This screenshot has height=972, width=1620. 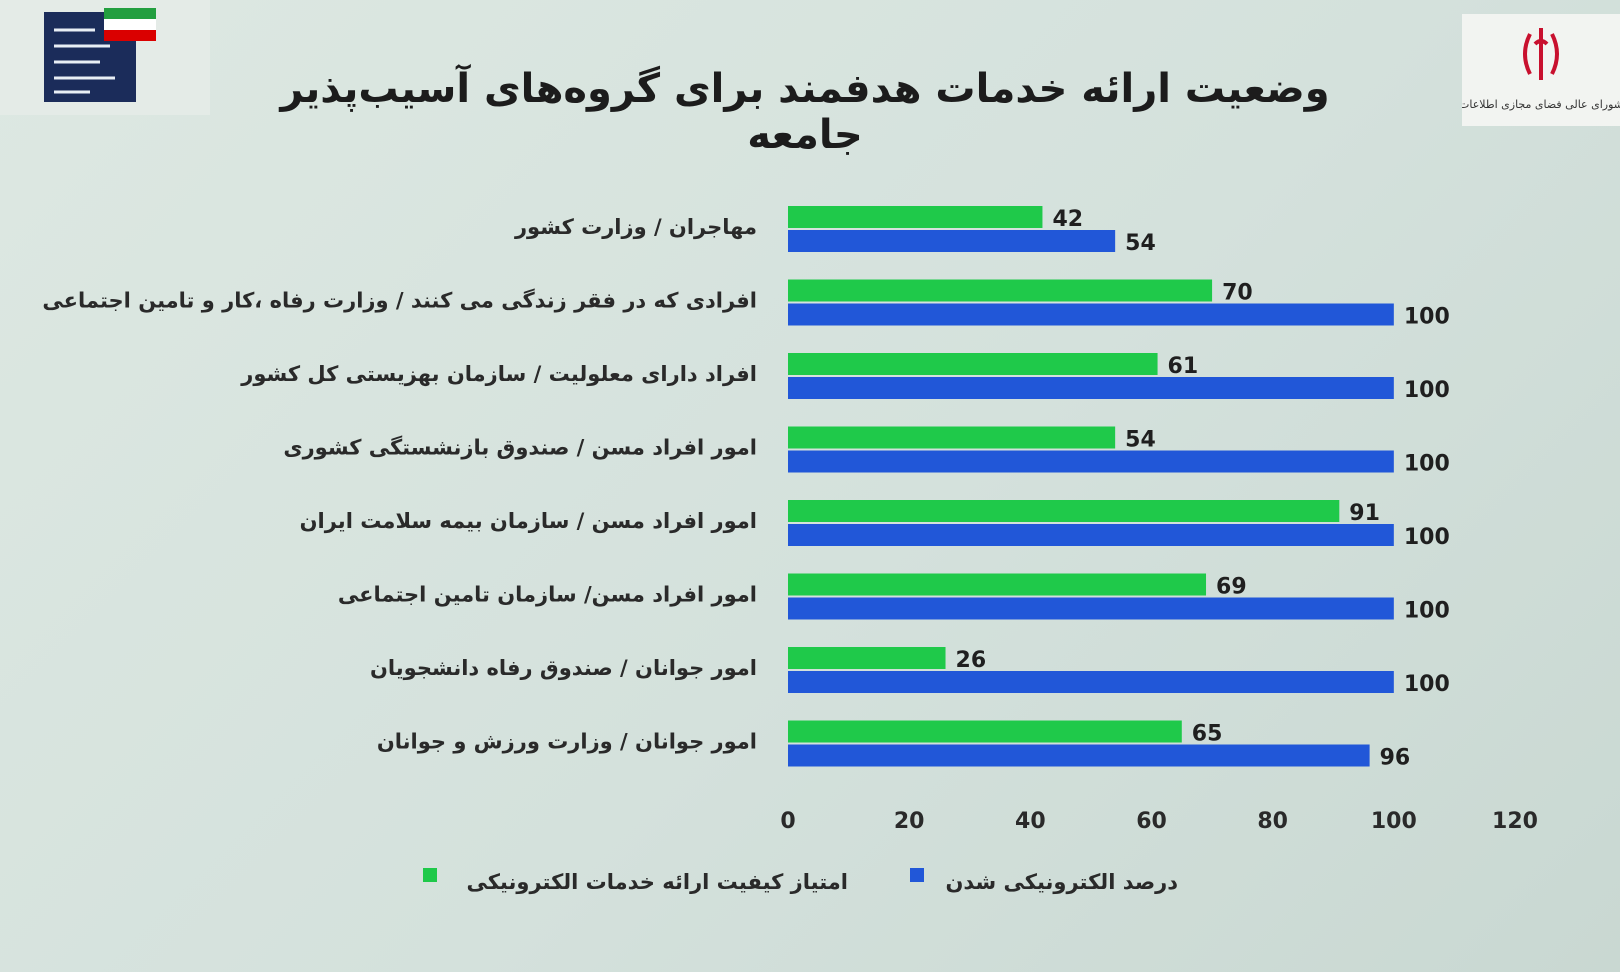 I want to click on x-tick-label: 0, so click(x=787, y=821).